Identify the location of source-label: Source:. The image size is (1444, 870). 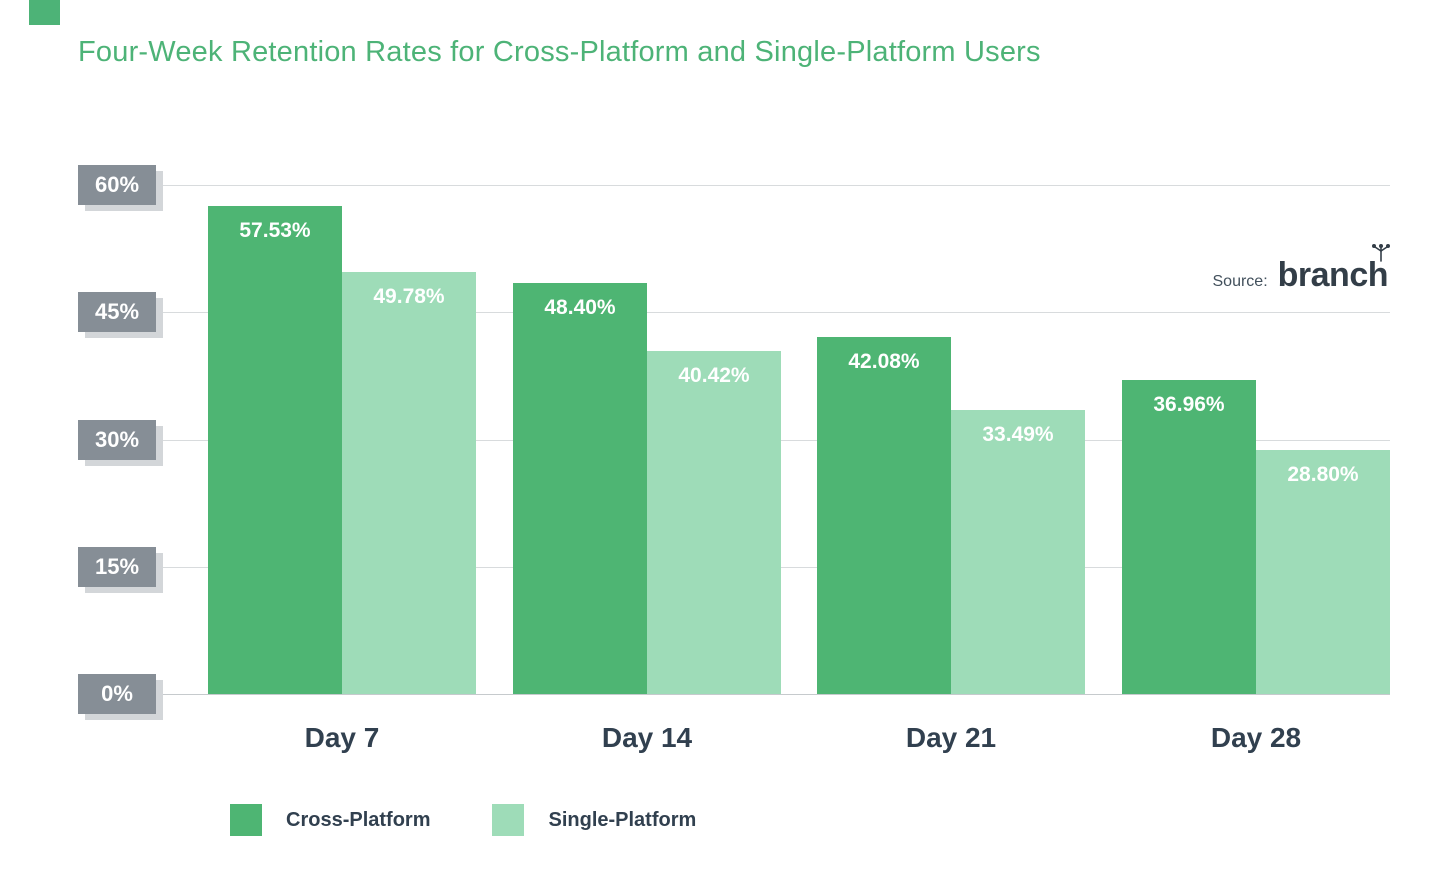
(1240, 281).